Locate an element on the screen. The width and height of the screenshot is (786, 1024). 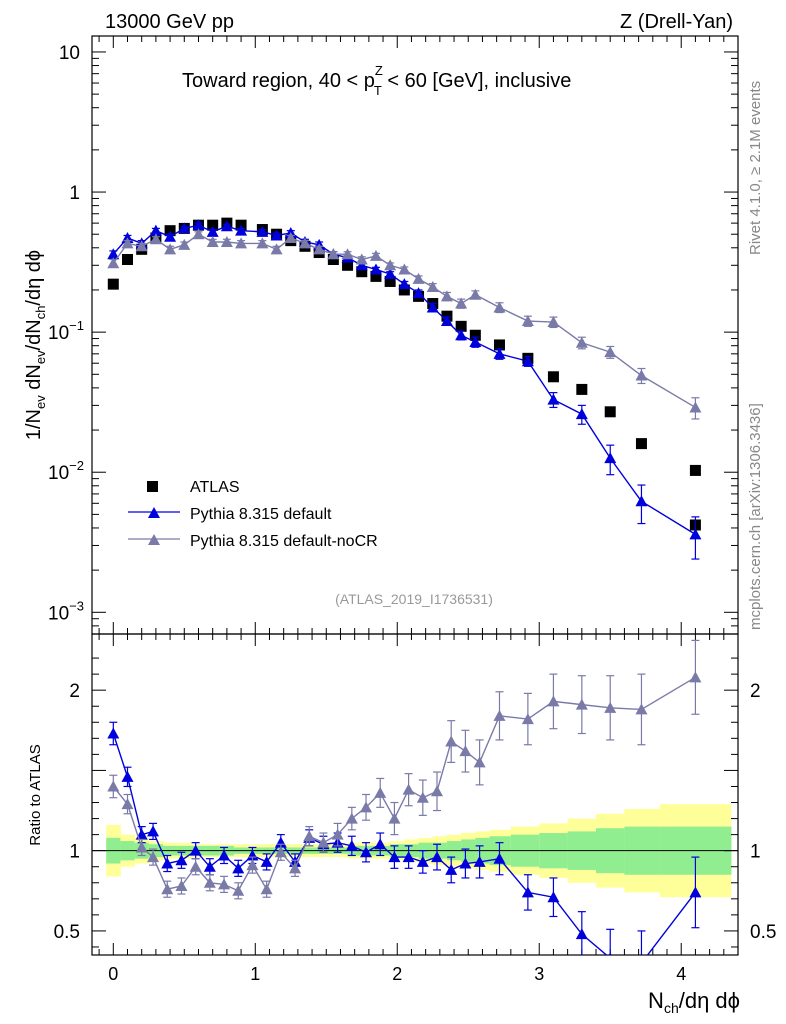
x-tick-label: 0 is located at coordinates (113, 974).